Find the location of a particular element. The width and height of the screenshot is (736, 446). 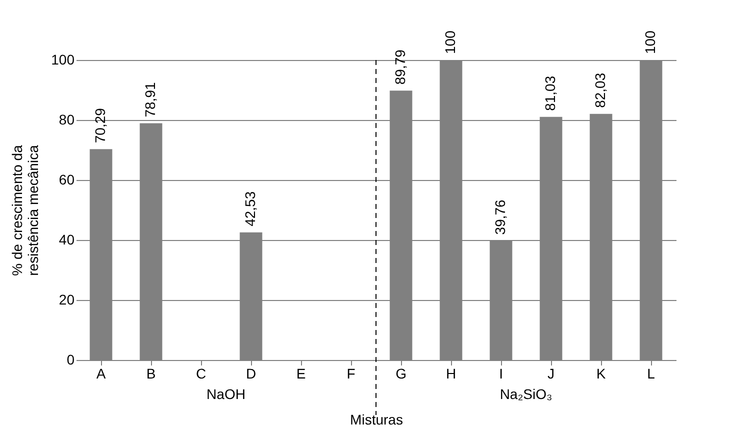

y-tick-label: 20 is located at coordinates (66, 300).